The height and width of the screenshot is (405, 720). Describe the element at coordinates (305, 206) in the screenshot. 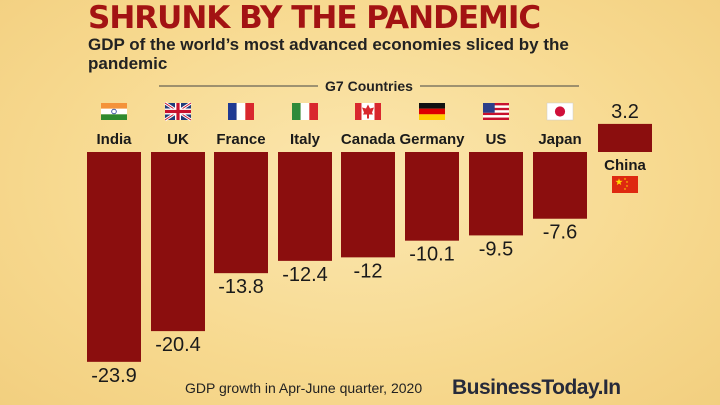

I see `bar-italy` at that location.